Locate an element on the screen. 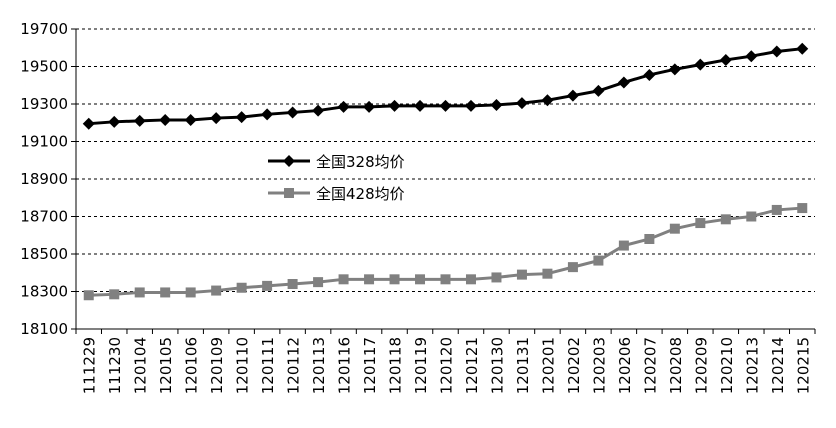 The height and width of the screenshot is (428, 836). y-tick-label: 18300 is located at coordinates (44, 292).